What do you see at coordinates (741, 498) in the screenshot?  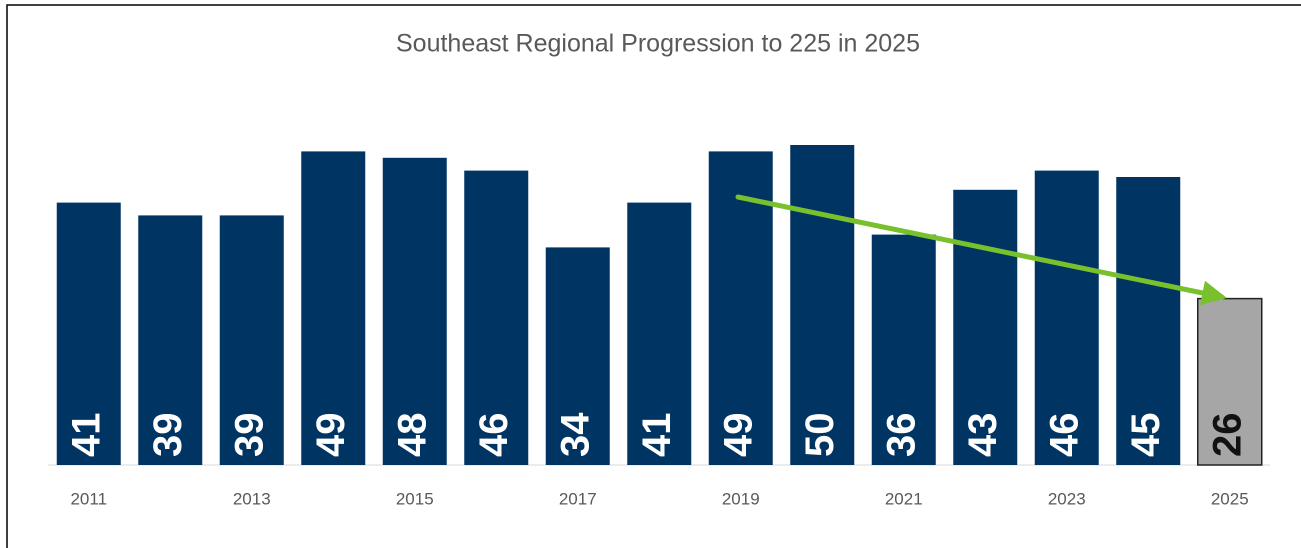 I see `x-tick-label: 2019` at bounding box center [741, 498].